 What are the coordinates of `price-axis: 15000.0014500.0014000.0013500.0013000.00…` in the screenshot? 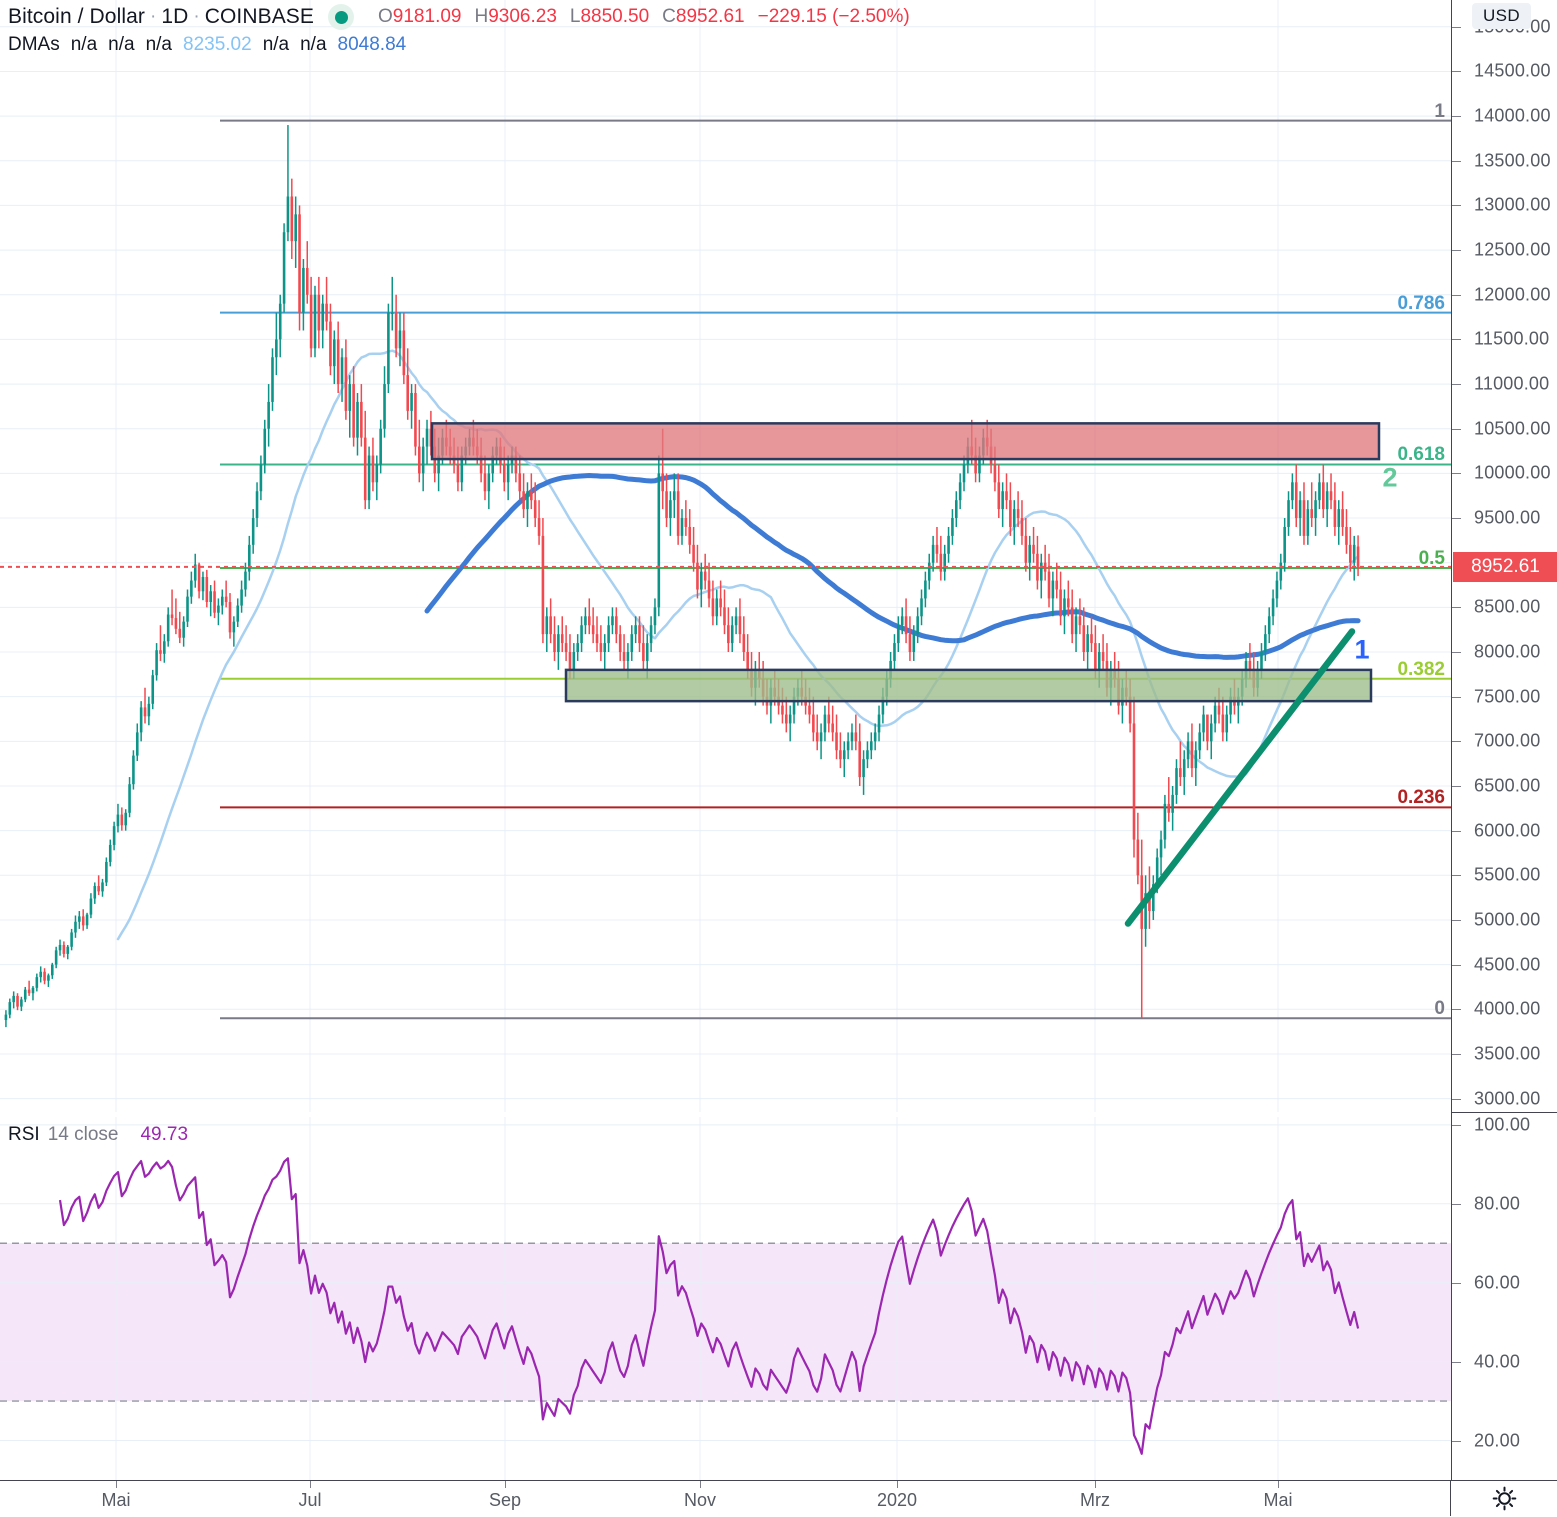 It's located at (1504, 740).